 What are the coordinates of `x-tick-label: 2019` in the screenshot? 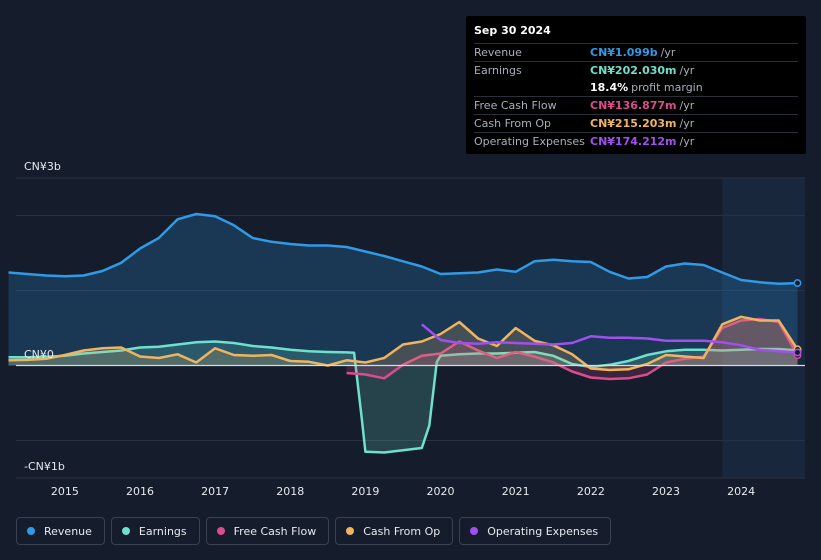 It's located at (365, 491).